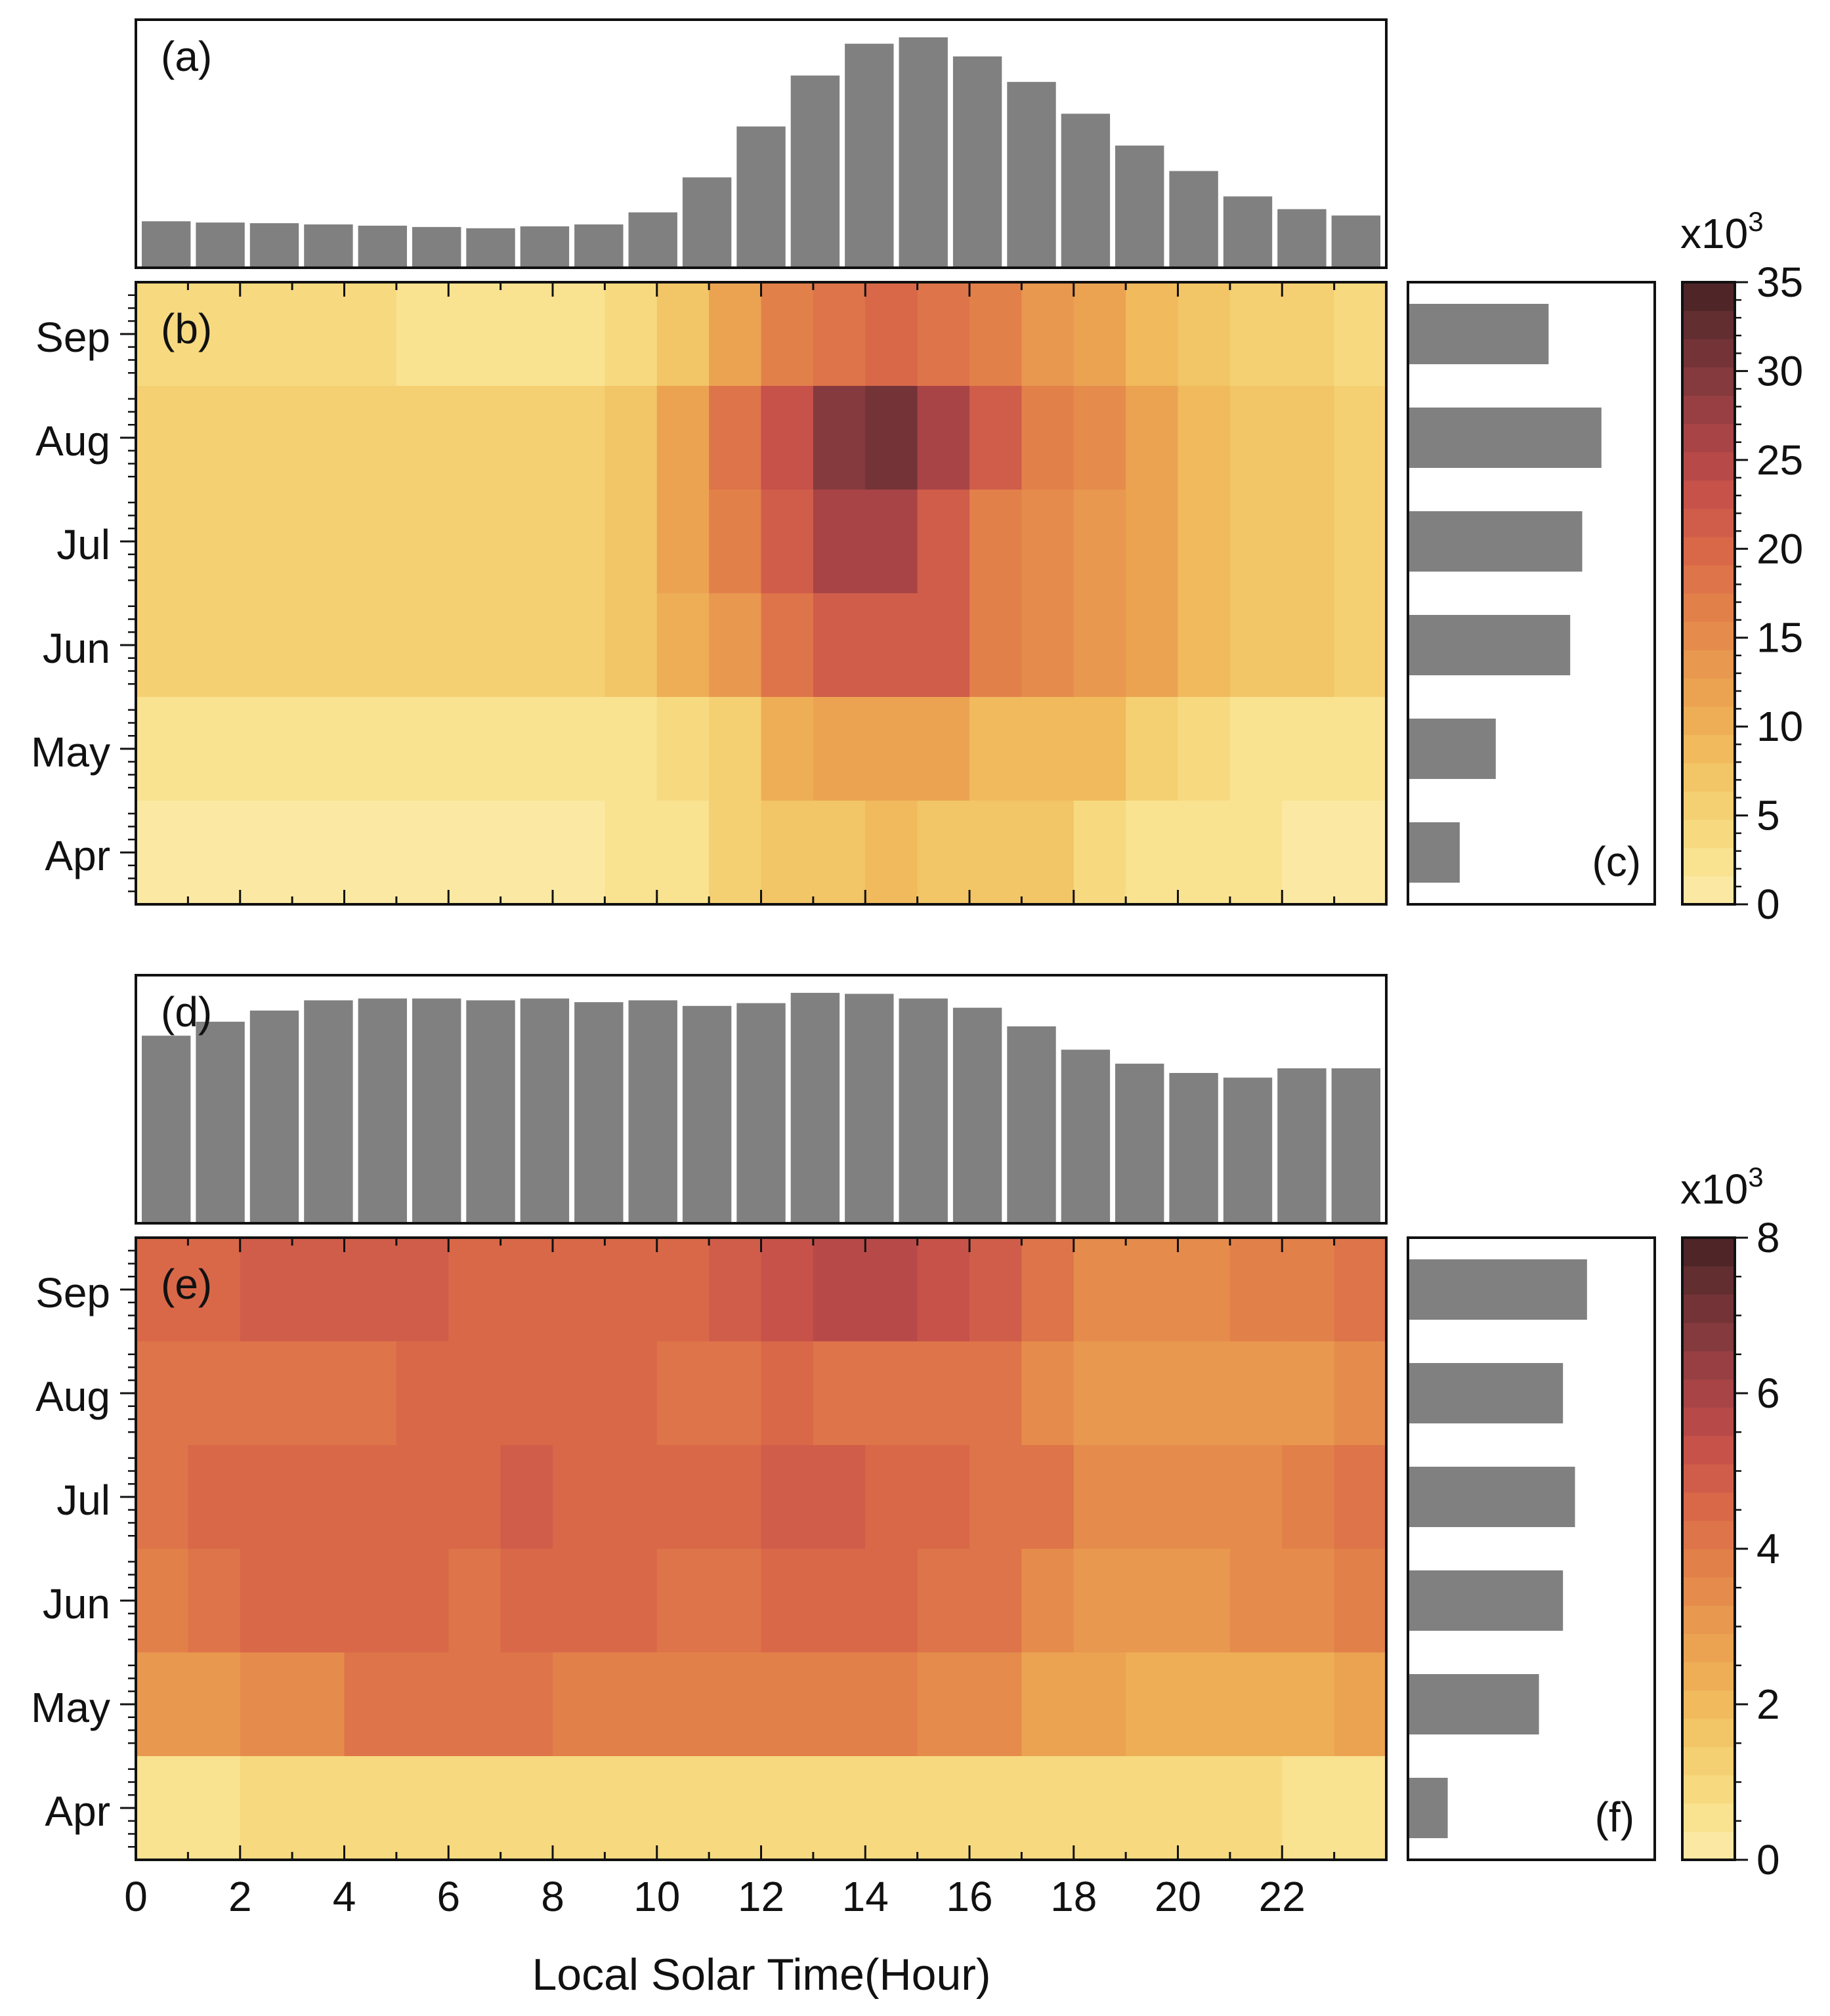  What do you see at coordinates (70, 1552) in the screenshot?
I see `month-labels-e: Sep Aug Jul Jun May Apr` at bounding box center [70, 1552].